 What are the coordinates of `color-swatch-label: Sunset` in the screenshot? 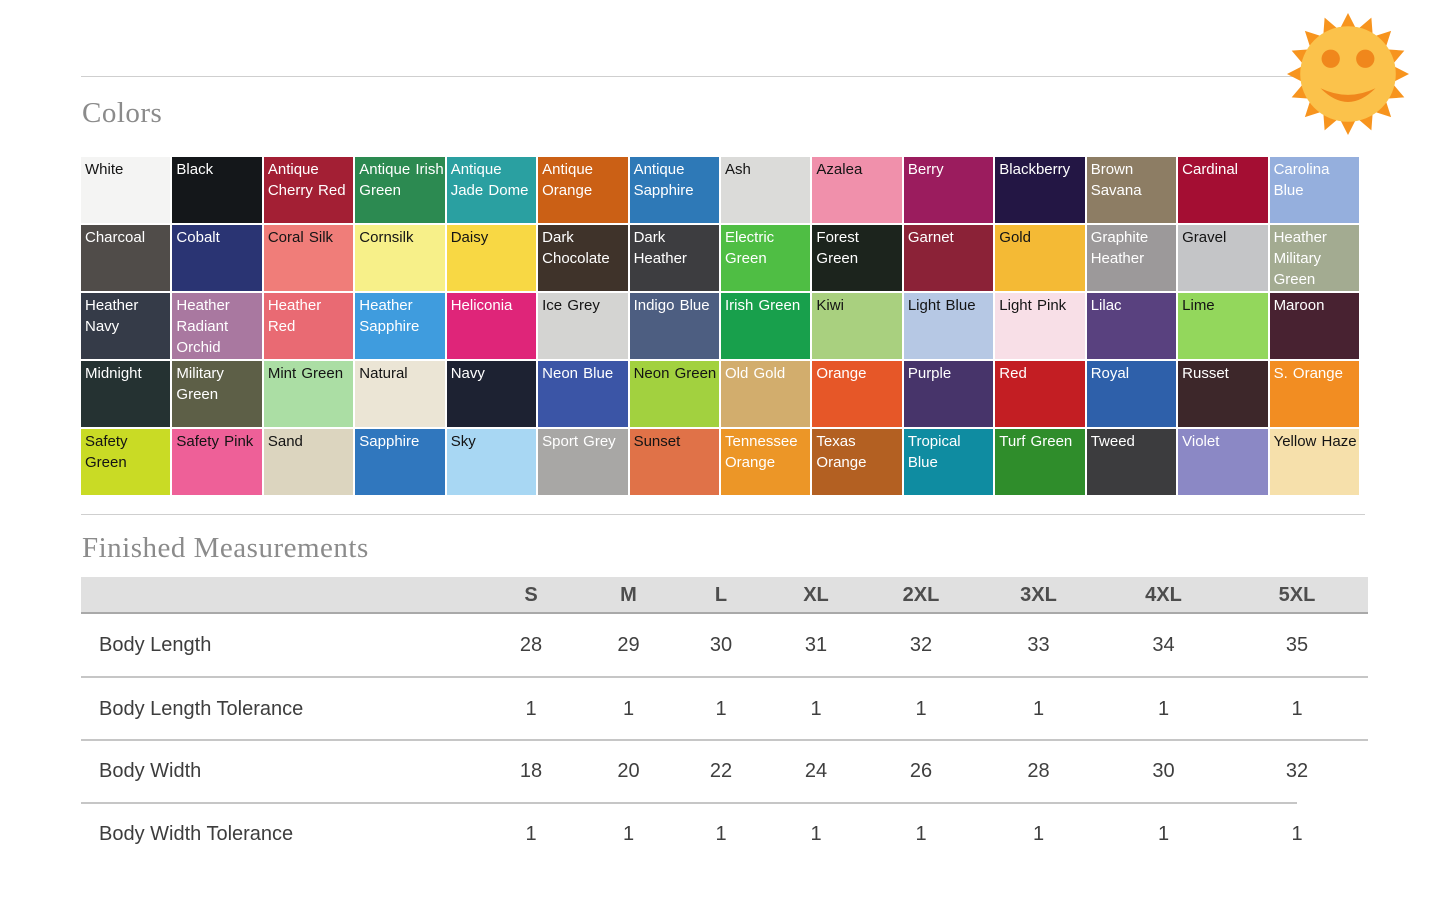 It's located at (657, 441).